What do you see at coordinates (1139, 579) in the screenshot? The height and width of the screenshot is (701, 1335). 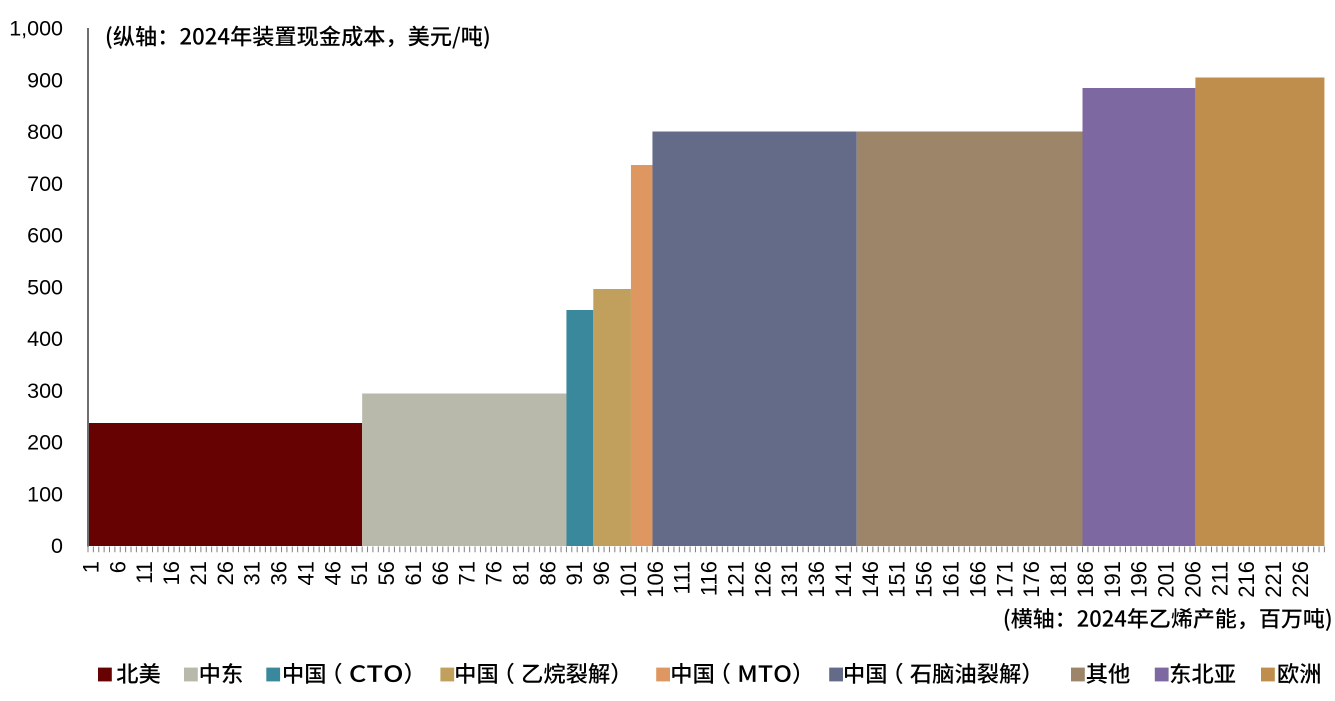 I see `svg-text: 196` at bounding box center [1139, 579].